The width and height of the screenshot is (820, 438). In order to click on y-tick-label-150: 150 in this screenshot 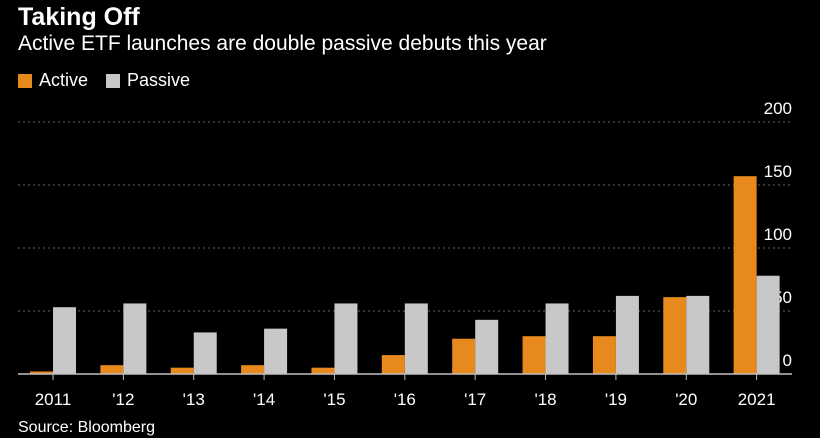, I will do `click(778, 171)`.